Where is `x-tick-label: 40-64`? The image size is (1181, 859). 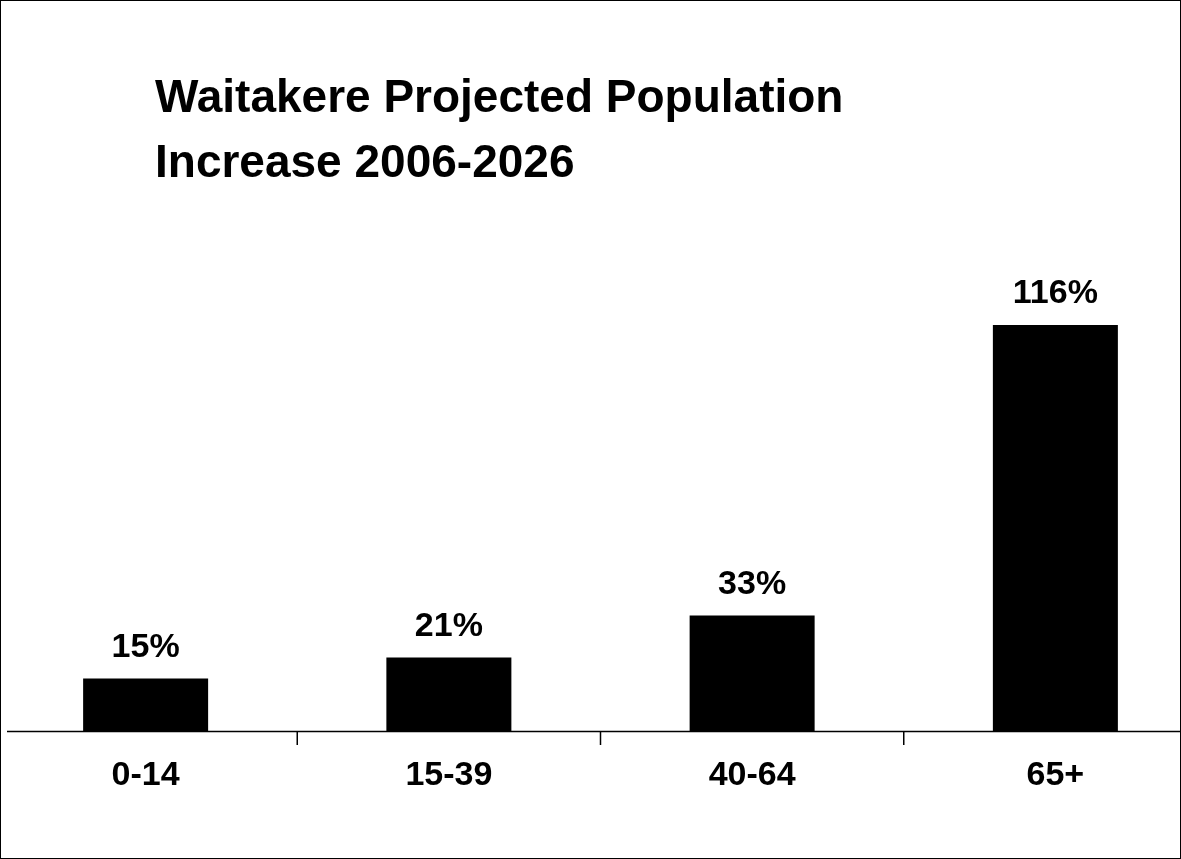 x-tick-label: 40-64 is located at coordinates (752, 773).